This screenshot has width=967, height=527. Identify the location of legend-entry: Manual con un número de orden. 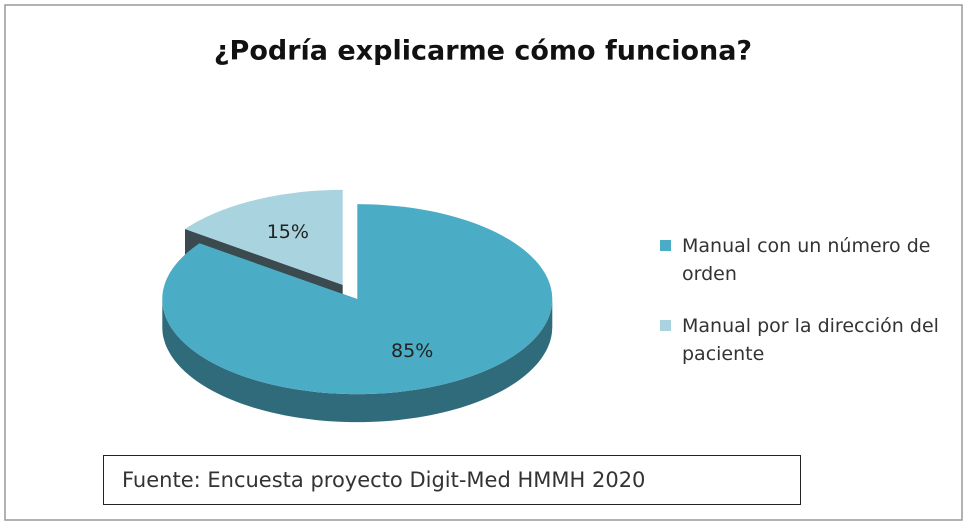
(805, 260).